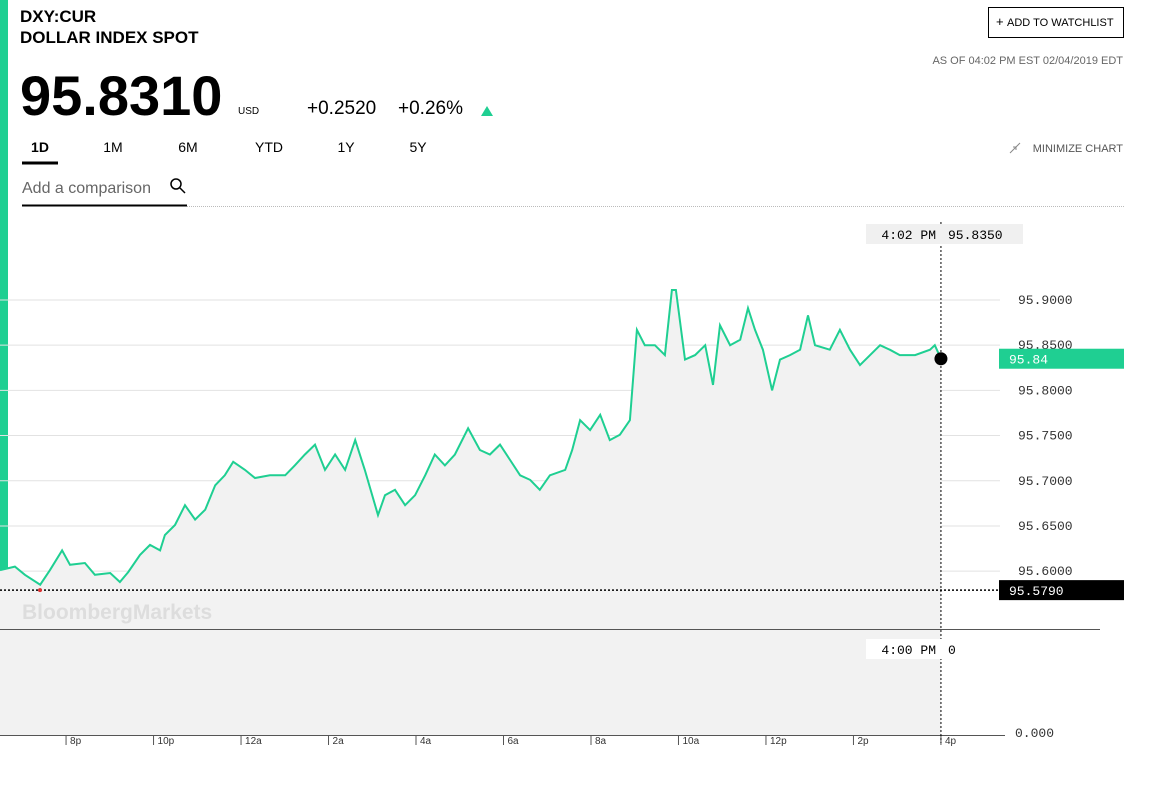 This screenshot has height=788, width=1173. What do you see at coordinates (690, 741) in the screenshot?
I see `x-tick-label: 10a` at bounding box center [690, 741].